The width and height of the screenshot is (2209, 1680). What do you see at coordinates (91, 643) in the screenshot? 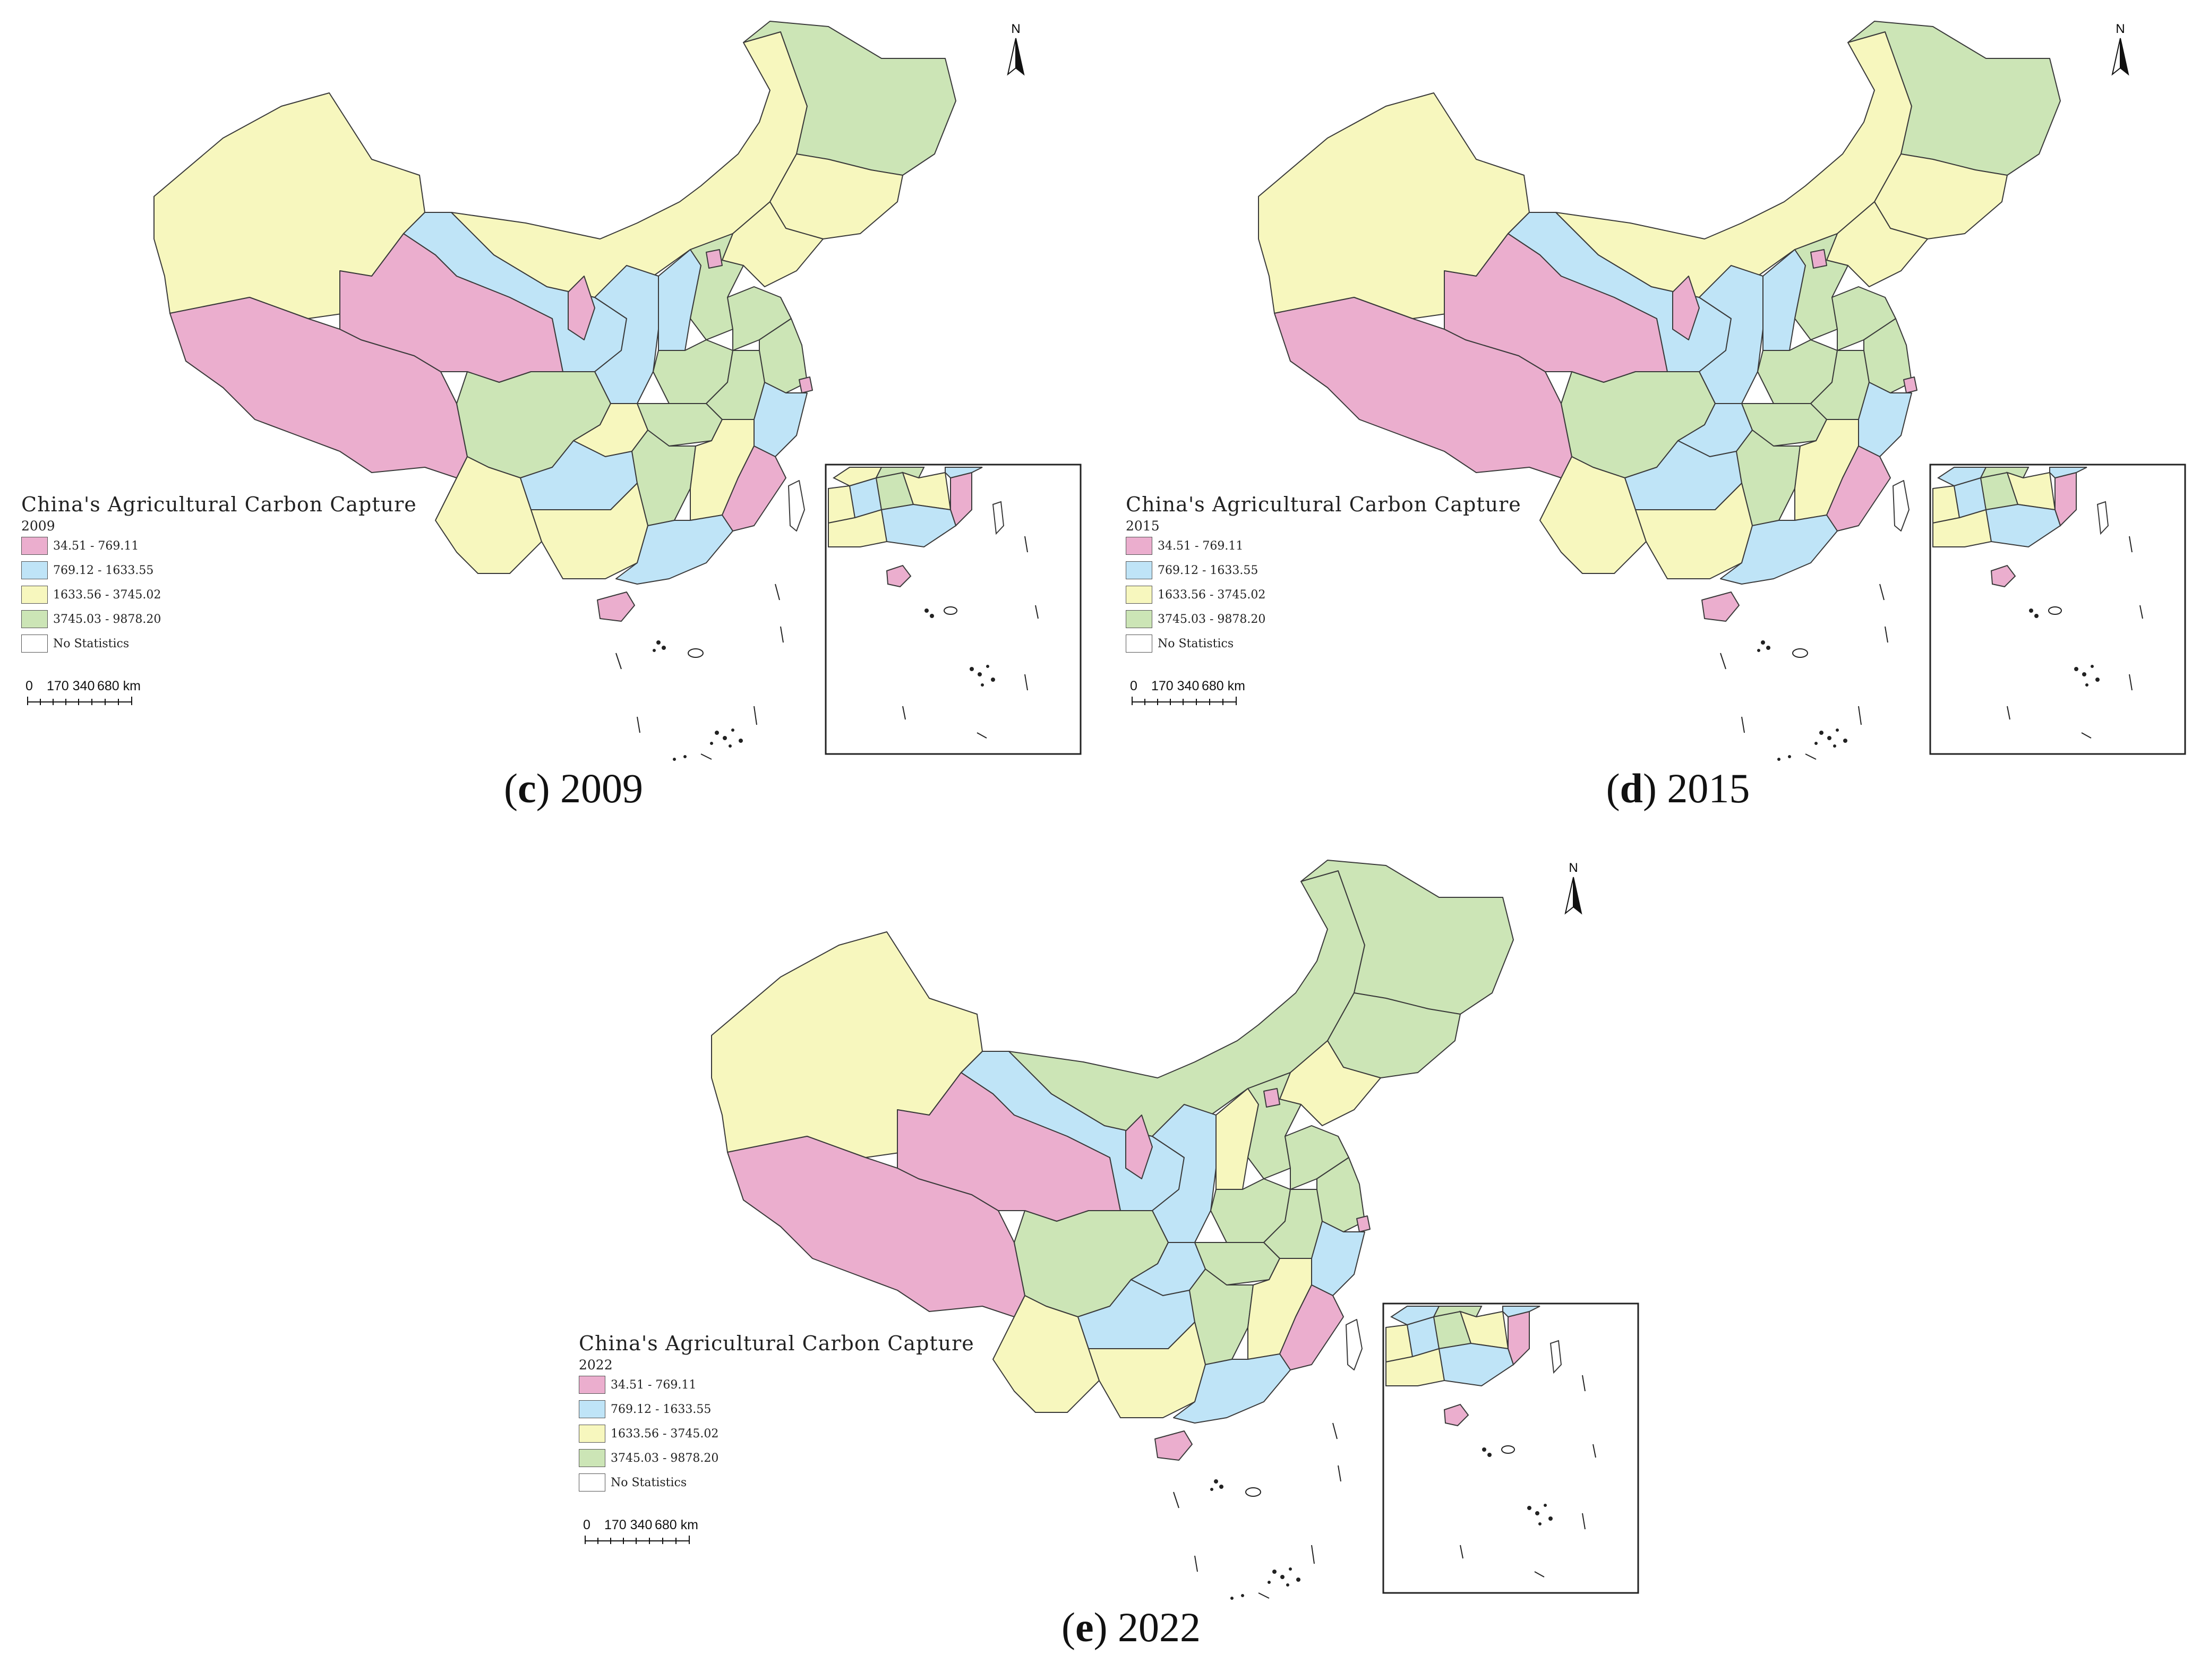
I see `legend-label: No Statistics` at bounding box center [91, 643].